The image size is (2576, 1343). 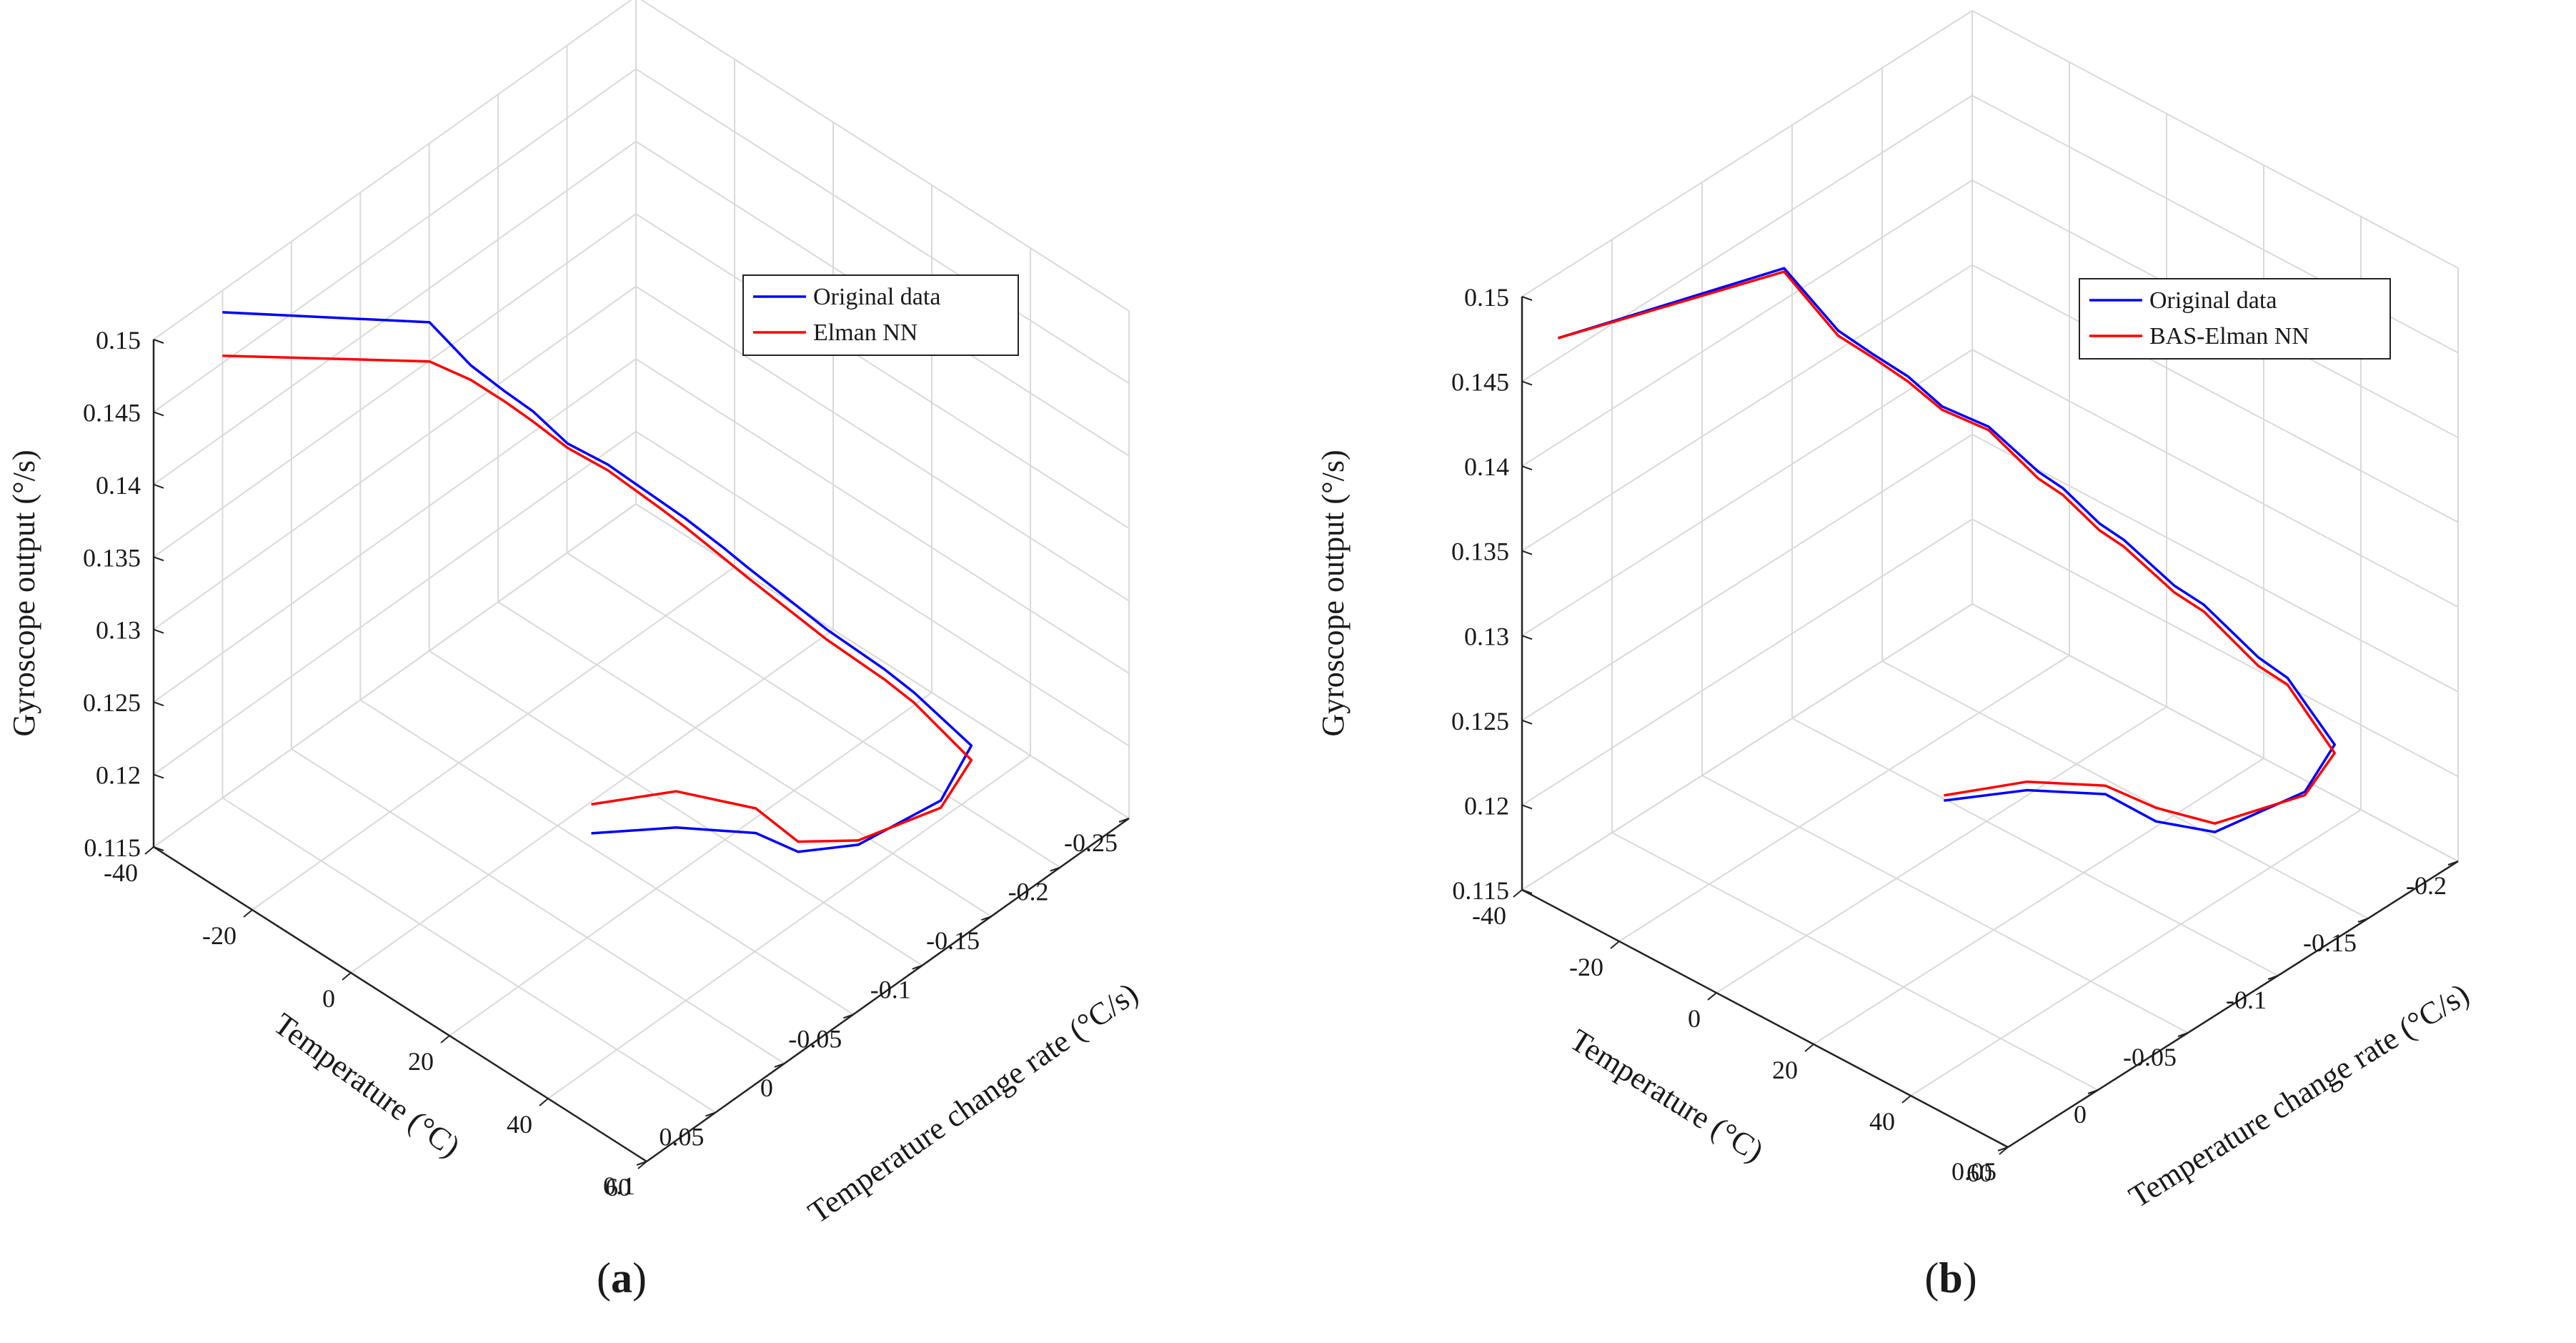 What do you see at coordinates (876, 297) in the screenshot?
I see `legend-entry: Original data` at bounding box center [876, 297].